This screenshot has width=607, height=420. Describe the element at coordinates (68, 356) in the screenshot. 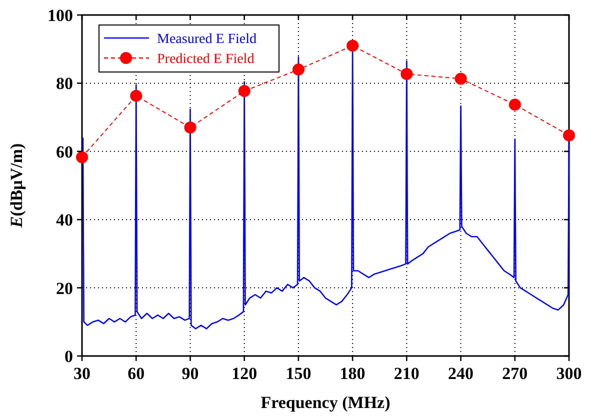

I see `y-tick-label: 0` at that location.